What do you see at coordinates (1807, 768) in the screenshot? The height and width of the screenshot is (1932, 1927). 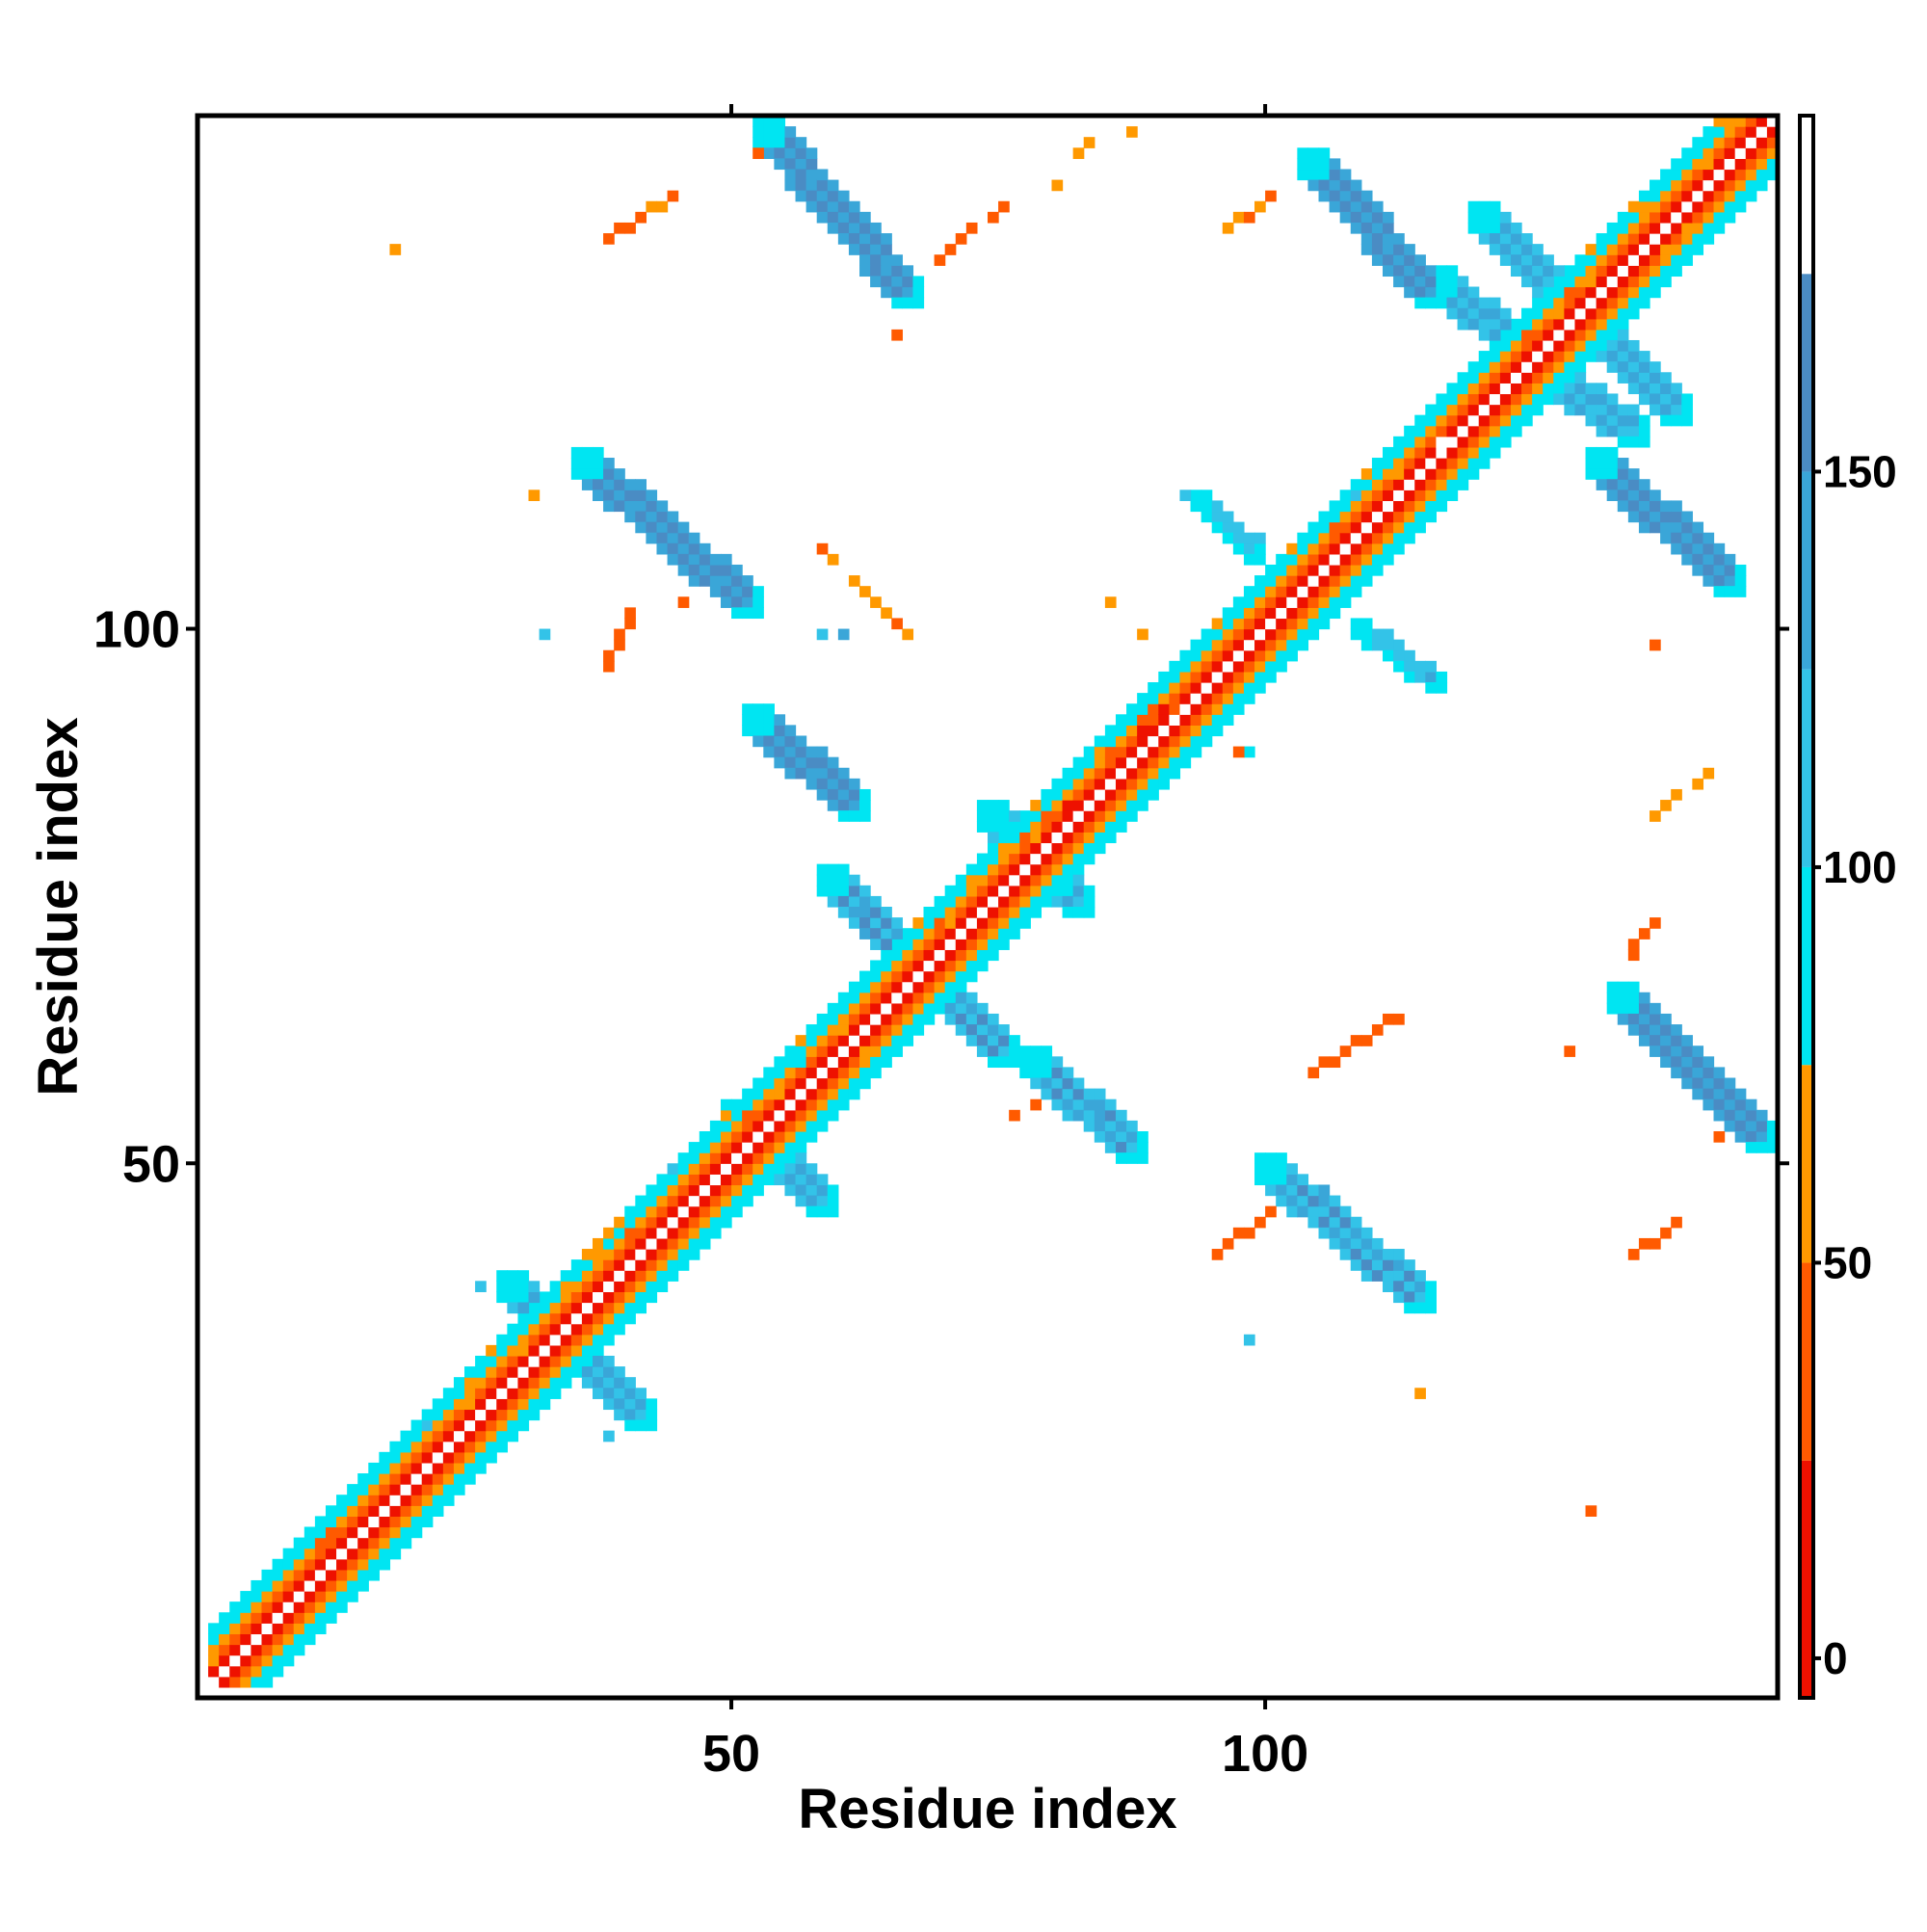 I see `colorbar-band` at bounding box center [1807, 768].